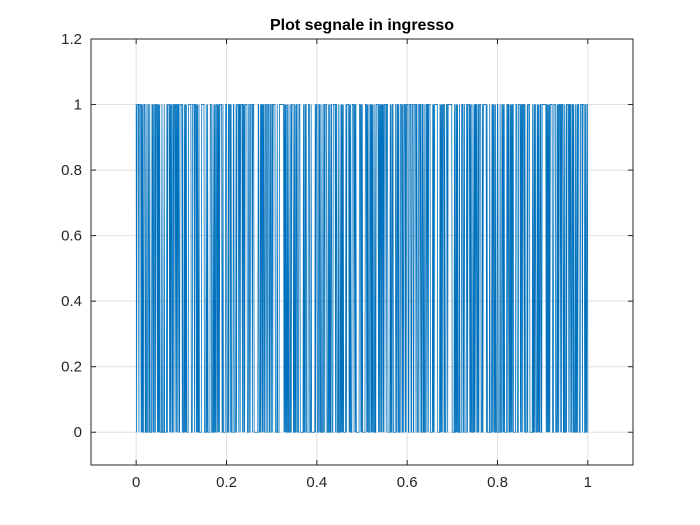  I want to click on x-tick-label: 0.8, so click(497, 482).